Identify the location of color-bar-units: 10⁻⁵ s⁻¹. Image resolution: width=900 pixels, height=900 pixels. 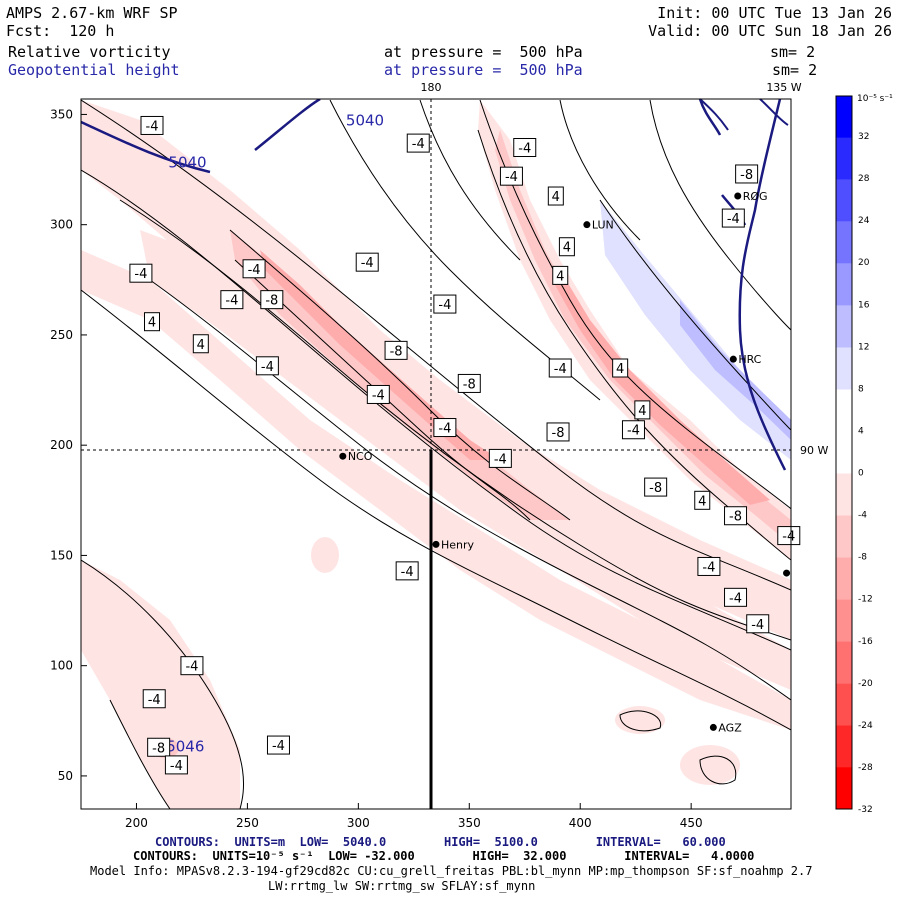
(875, 99).